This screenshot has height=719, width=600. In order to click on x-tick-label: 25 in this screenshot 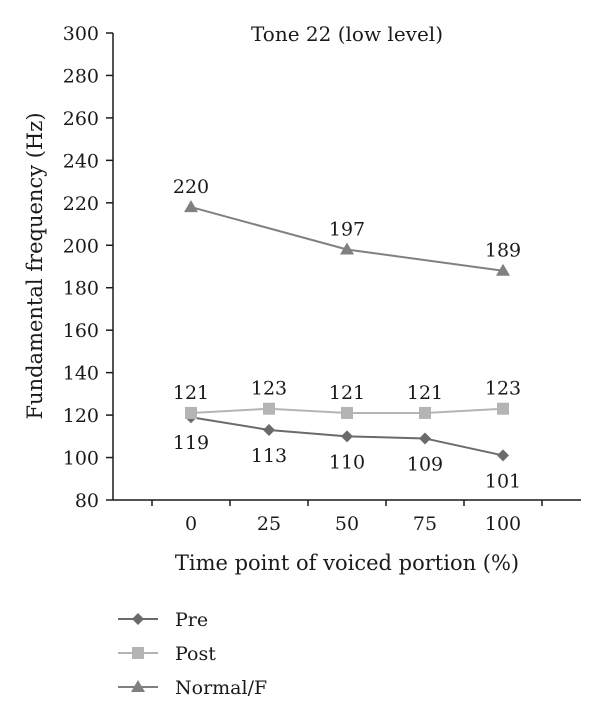, I will do `click(269, 524)`.